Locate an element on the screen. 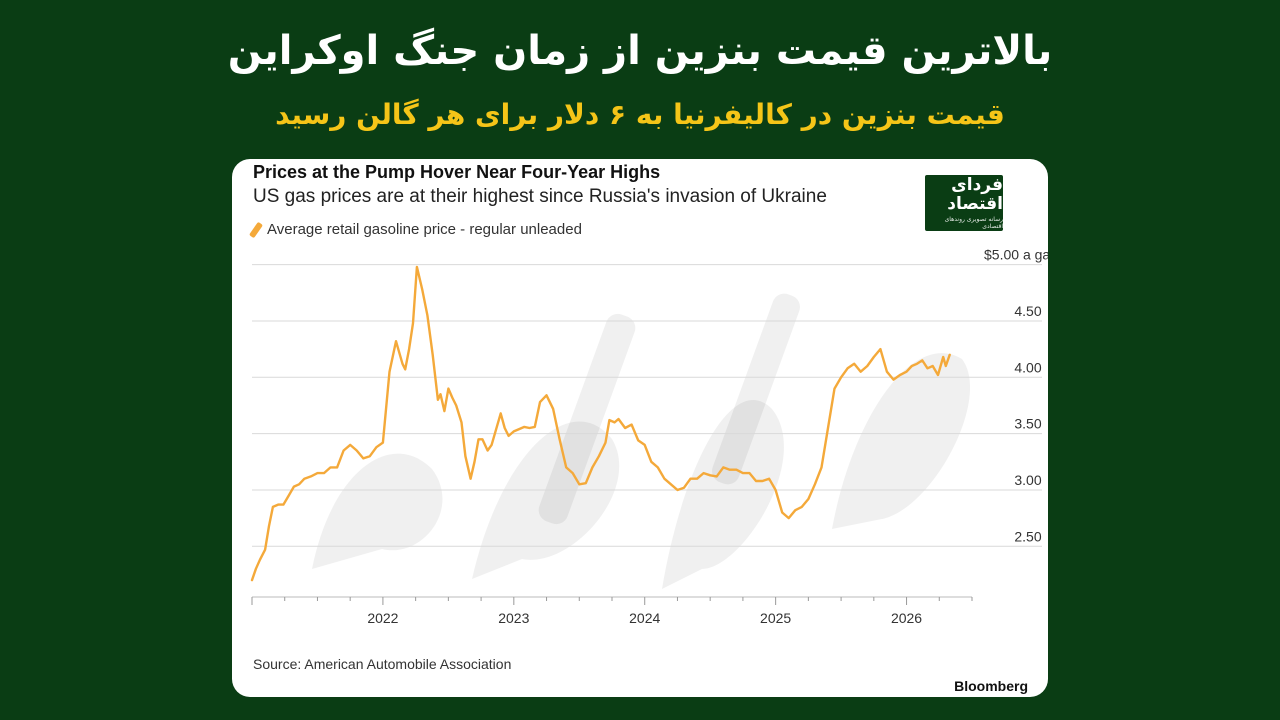 The width and height of the screenshot is (1280, 720). y-tick-label: $5.00 a gallon is located at coordinates (1016, 255).